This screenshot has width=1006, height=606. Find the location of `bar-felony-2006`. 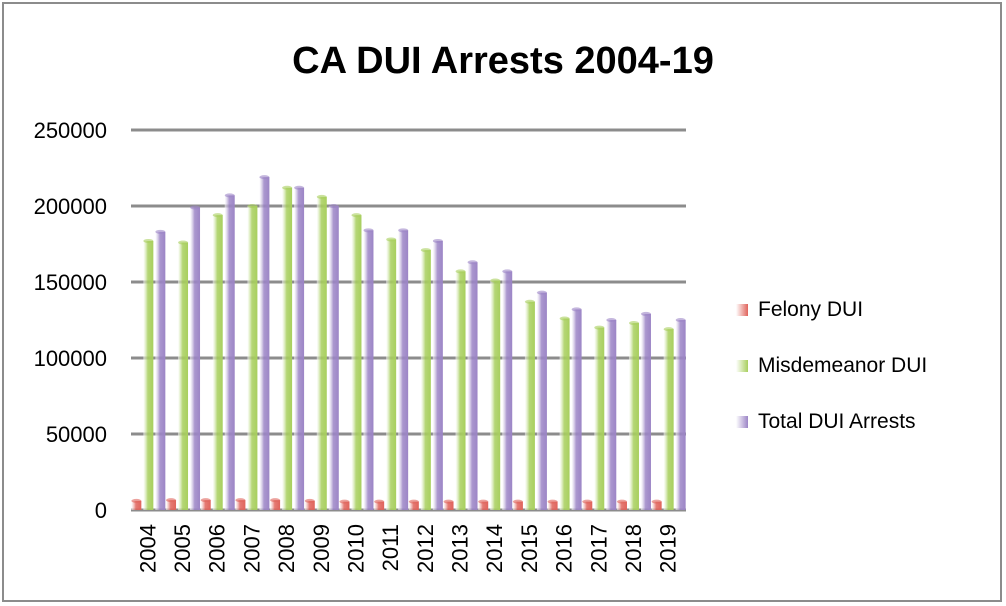

bar-felony-2006 is located at coordinates (205, 505).